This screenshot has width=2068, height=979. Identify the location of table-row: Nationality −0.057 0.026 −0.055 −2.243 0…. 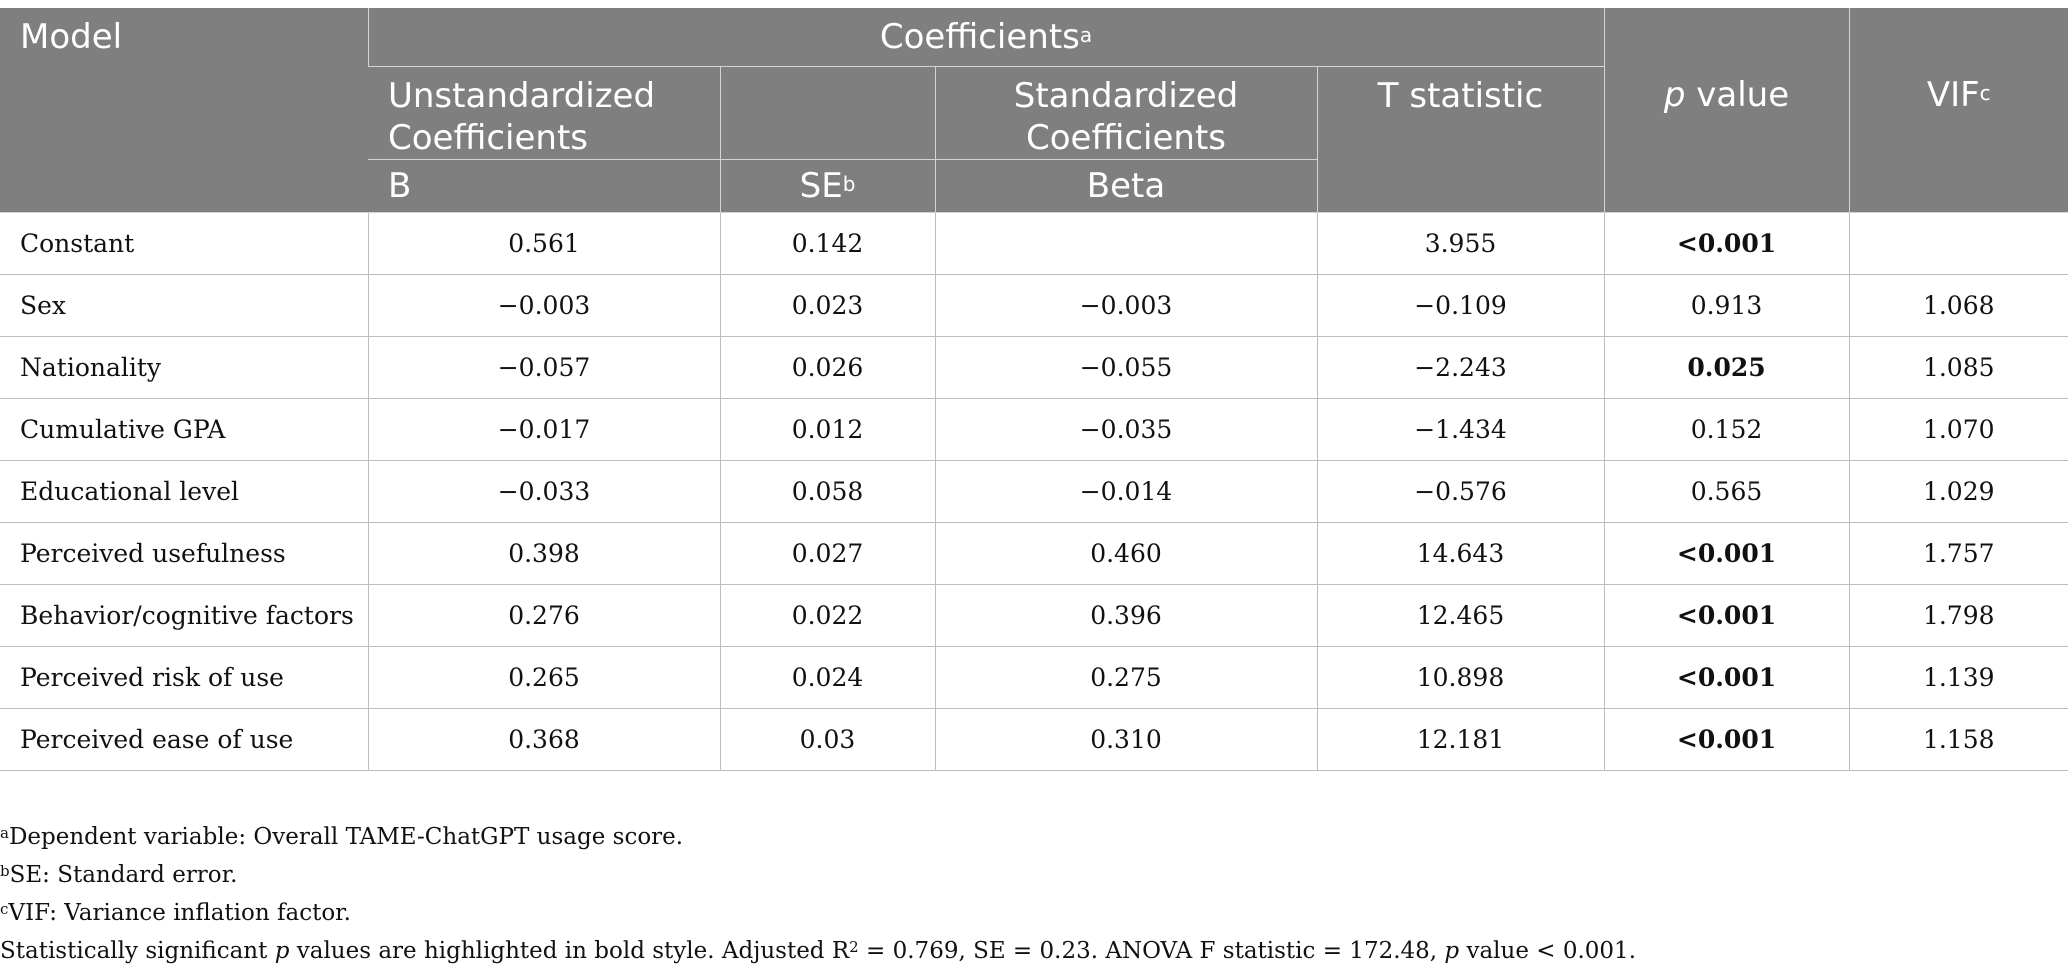
(1034, 367).